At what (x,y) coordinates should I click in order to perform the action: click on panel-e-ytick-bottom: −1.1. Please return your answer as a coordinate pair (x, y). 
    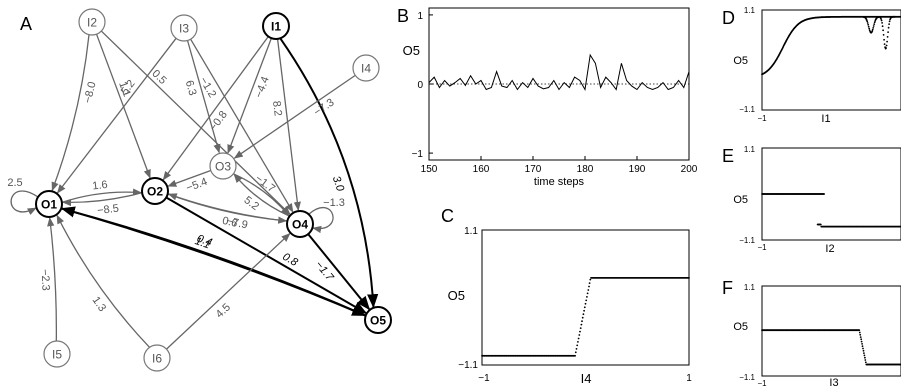
    Looking at the image, I should click on (747, 240).